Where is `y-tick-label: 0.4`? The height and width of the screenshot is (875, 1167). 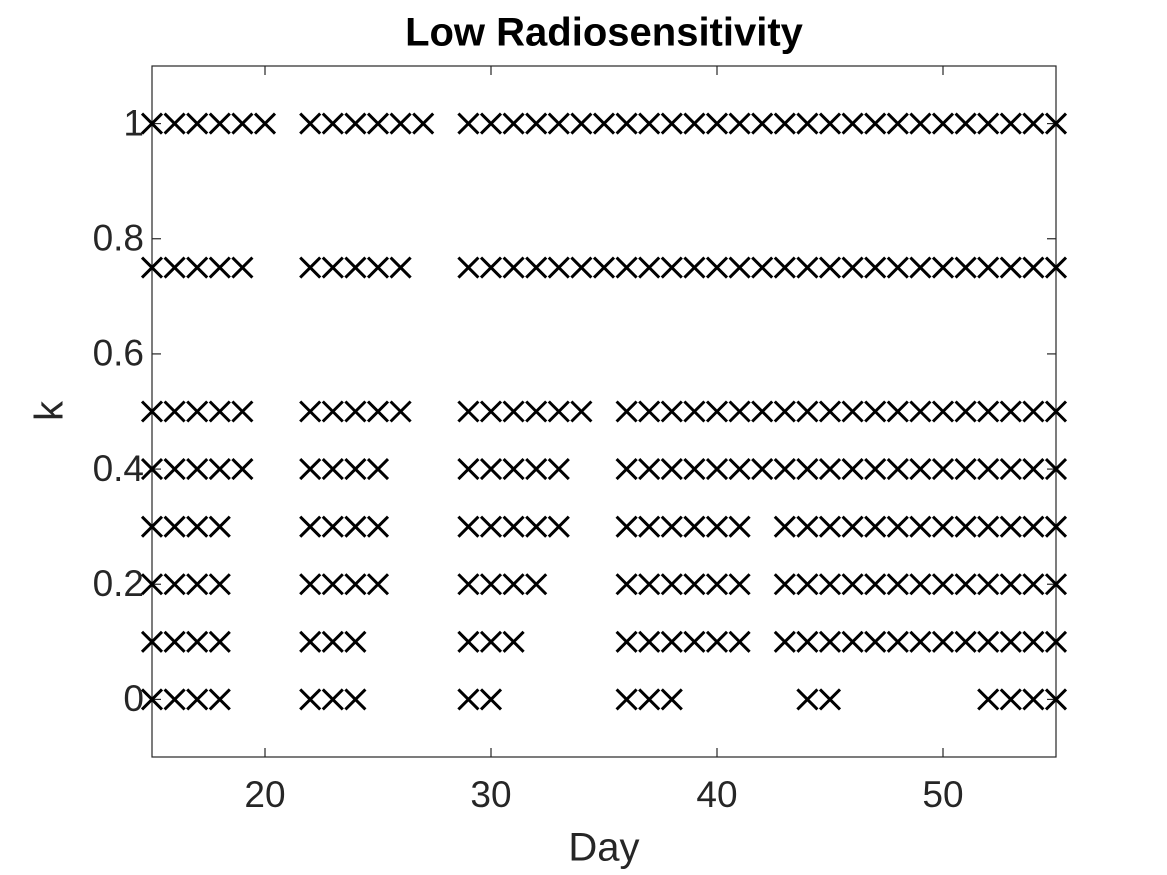
y-tick-label: 0.4 is located at coordinates (118, 468).